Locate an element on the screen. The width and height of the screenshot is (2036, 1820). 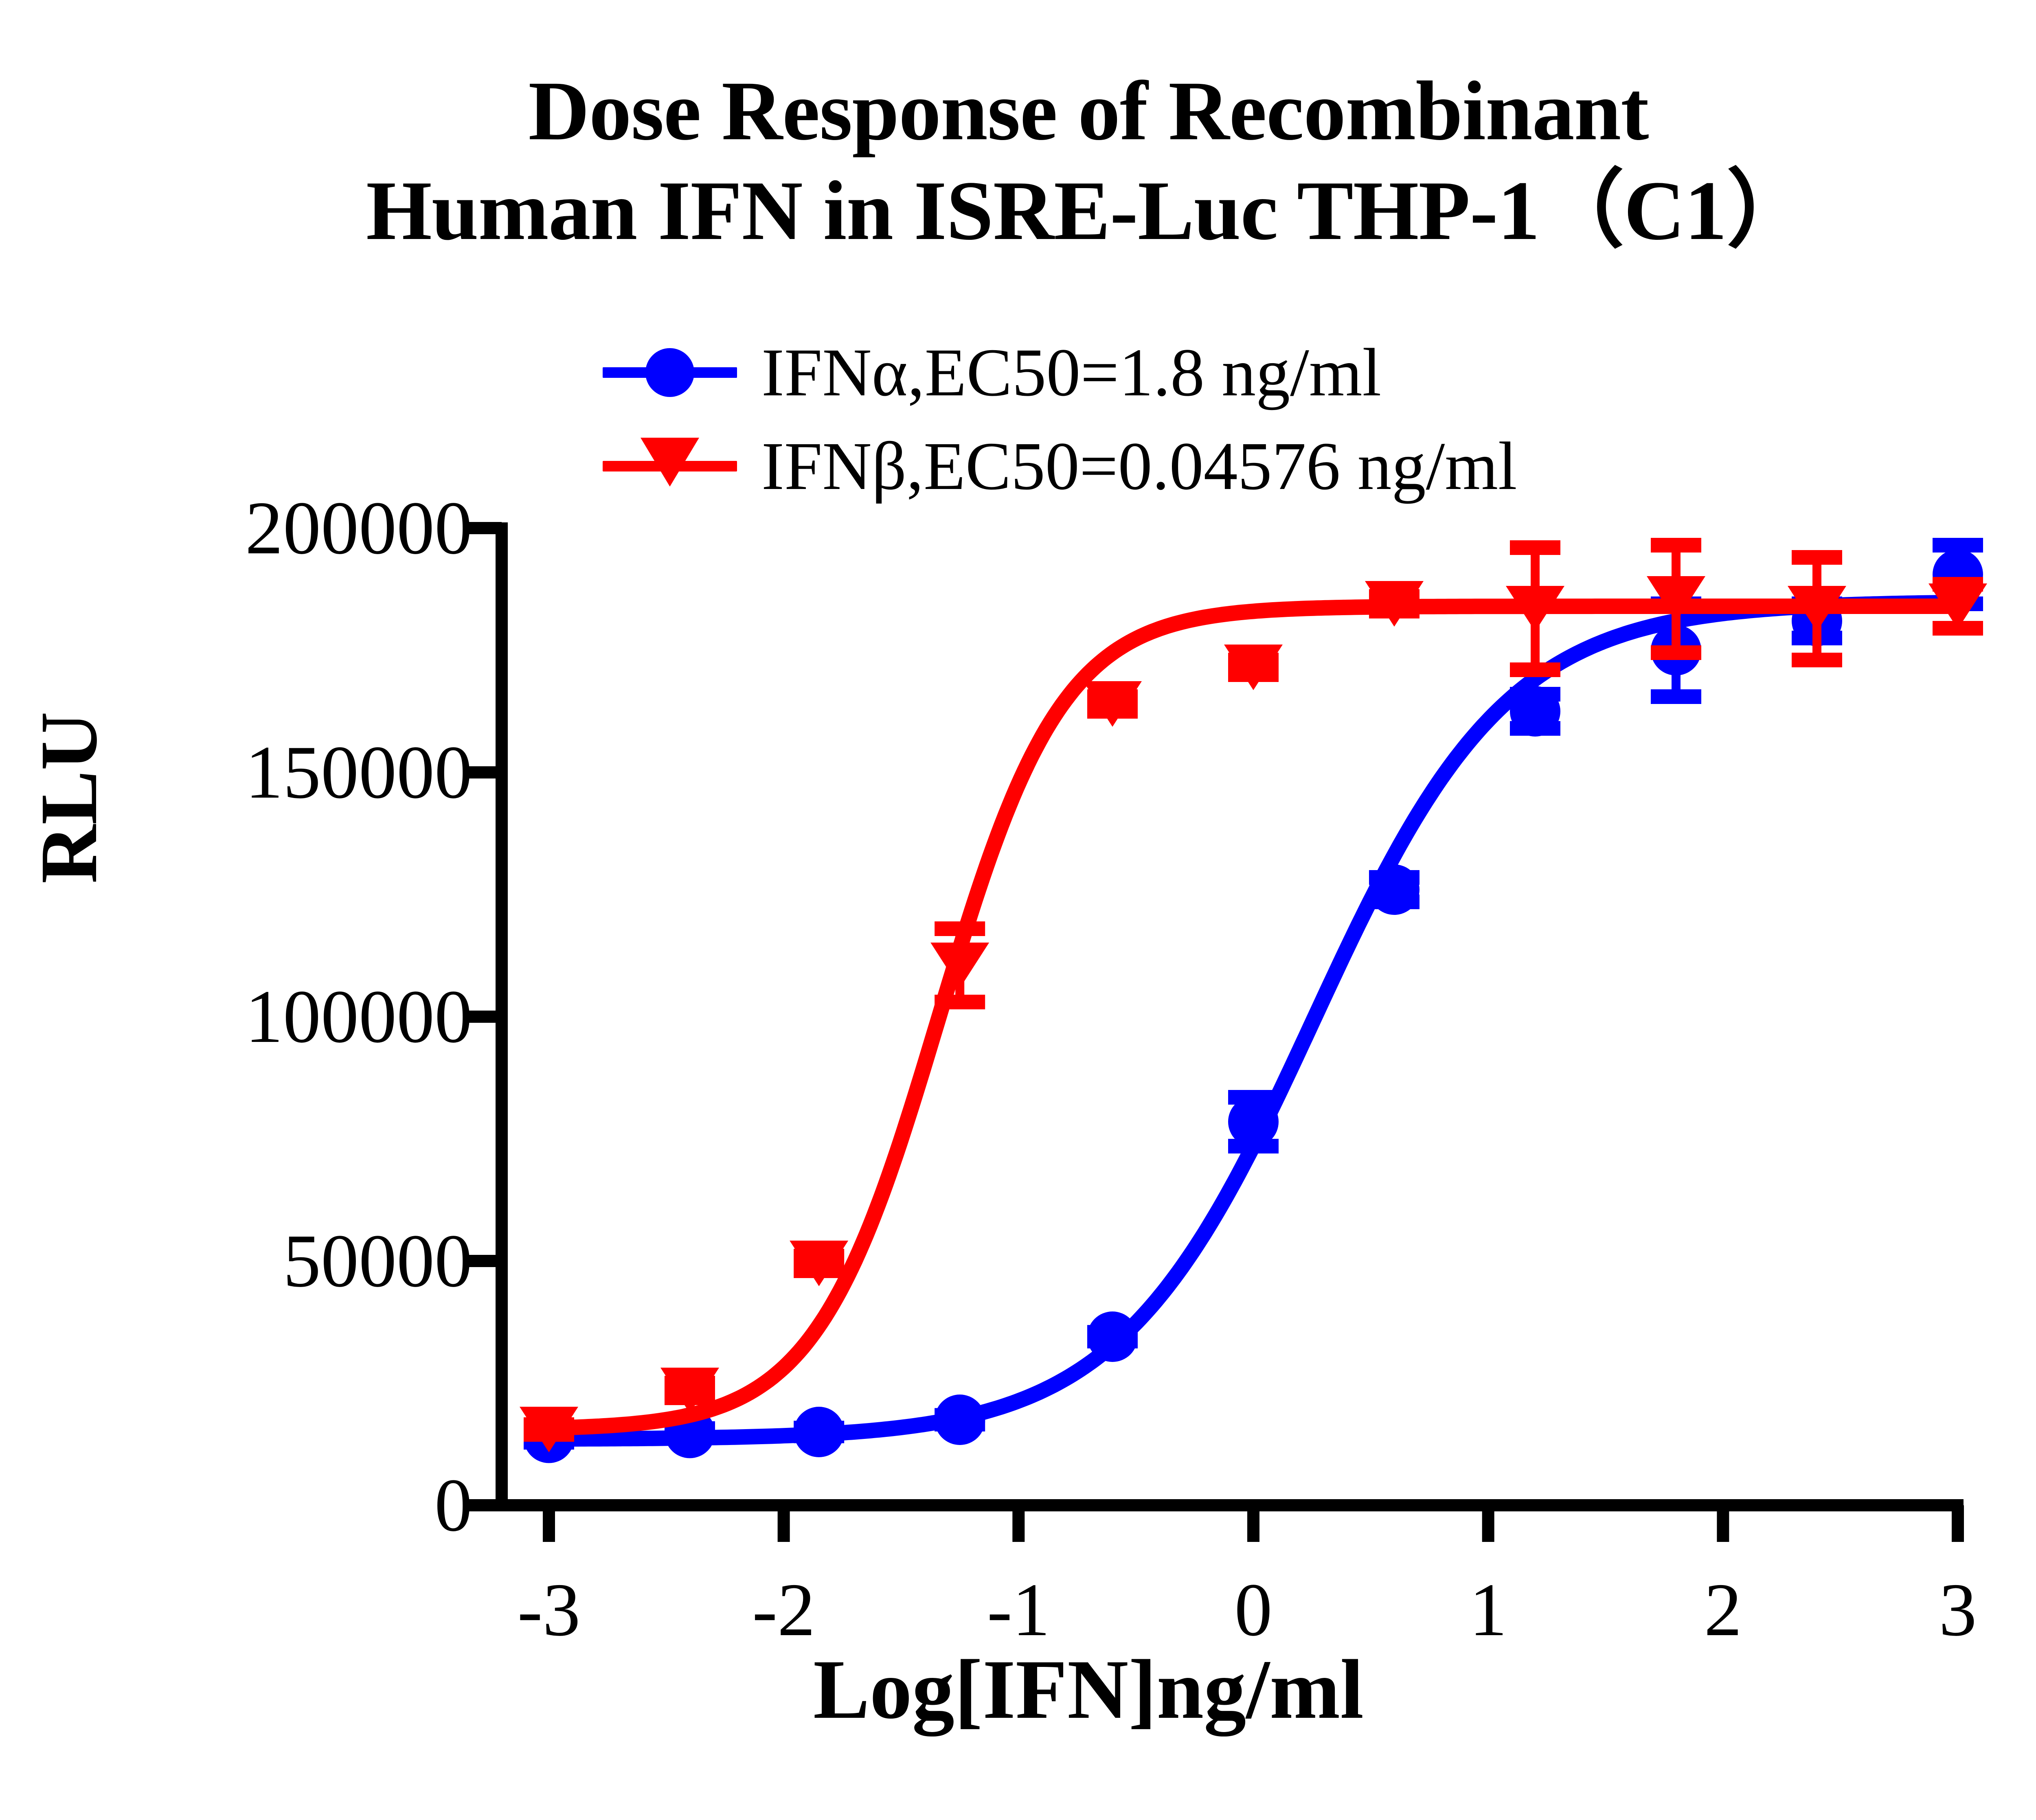
triangle-down-marker-icon is located at coordinates (670, 462).